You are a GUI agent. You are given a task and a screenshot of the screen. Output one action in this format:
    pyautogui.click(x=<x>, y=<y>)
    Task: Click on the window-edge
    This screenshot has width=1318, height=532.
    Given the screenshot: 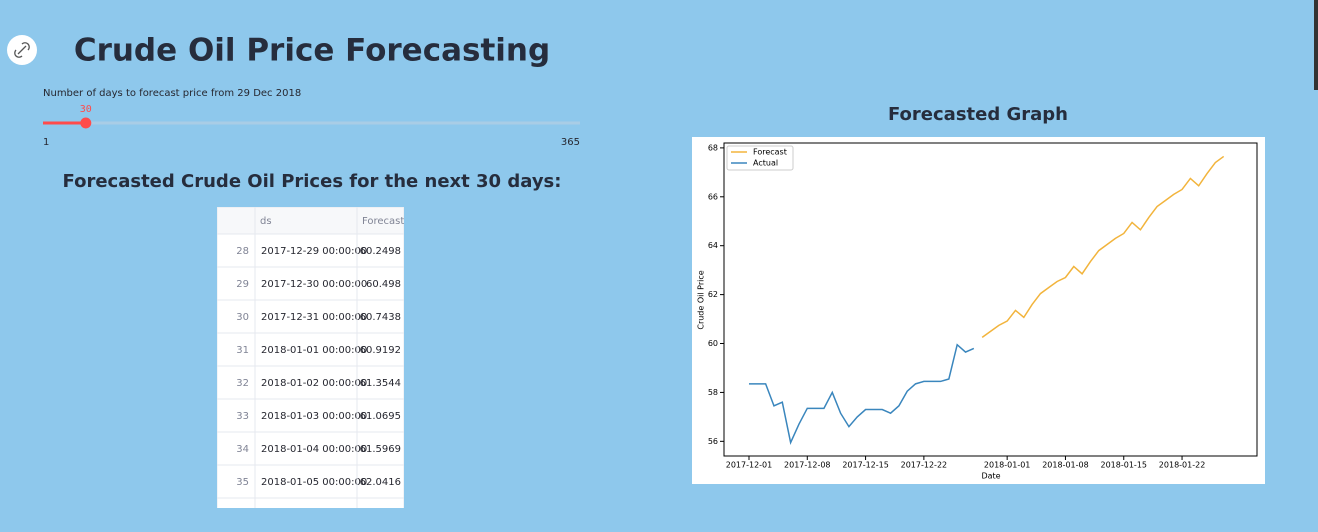 What is the action you would take?
    pyautogui.click(x=1316, y=45)
    